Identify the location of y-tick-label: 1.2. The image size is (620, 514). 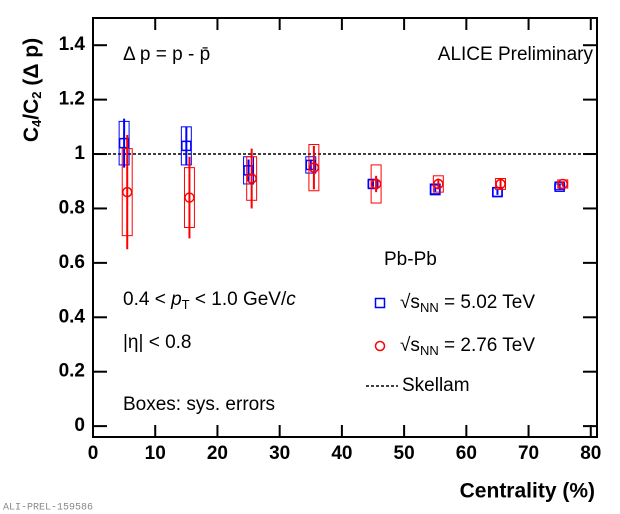
(72, 99).